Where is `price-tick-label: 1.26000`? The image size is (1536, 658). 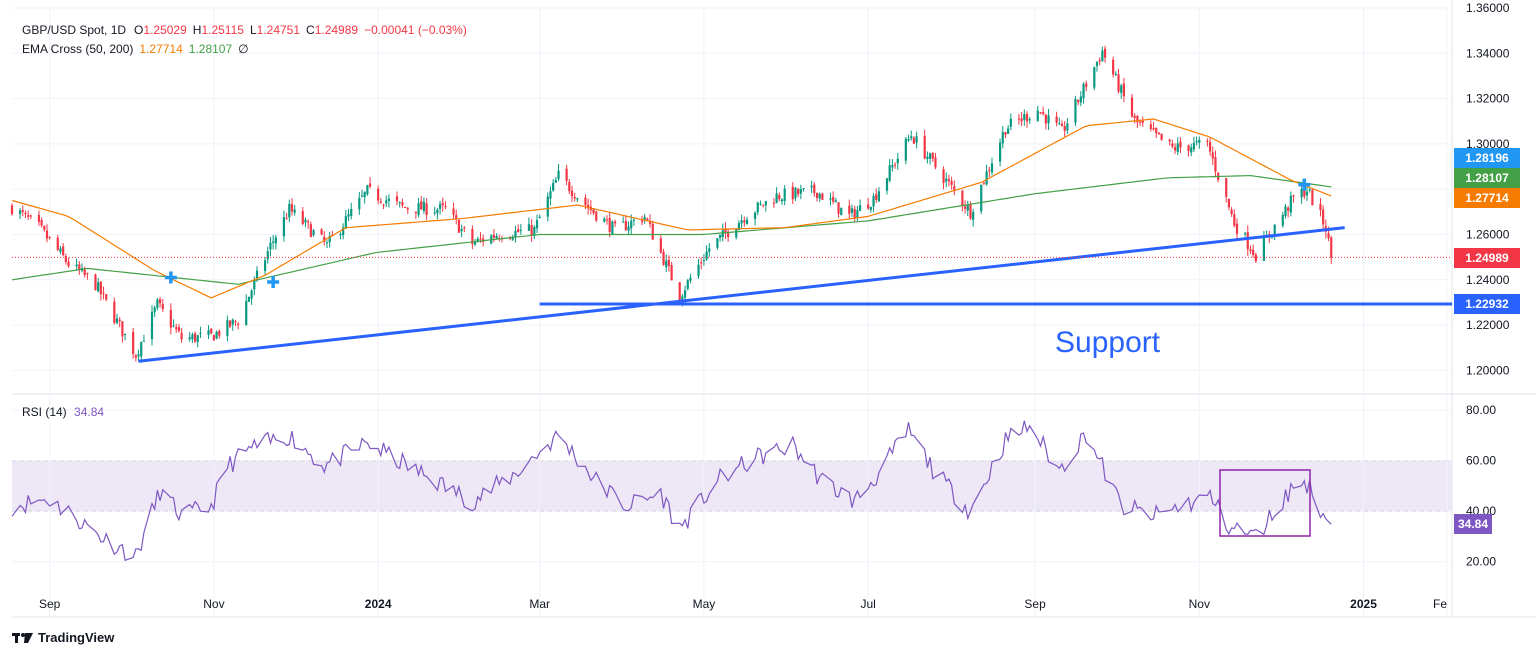
price-tick-label: 1.26000 is located at coordinates (1488, 234).